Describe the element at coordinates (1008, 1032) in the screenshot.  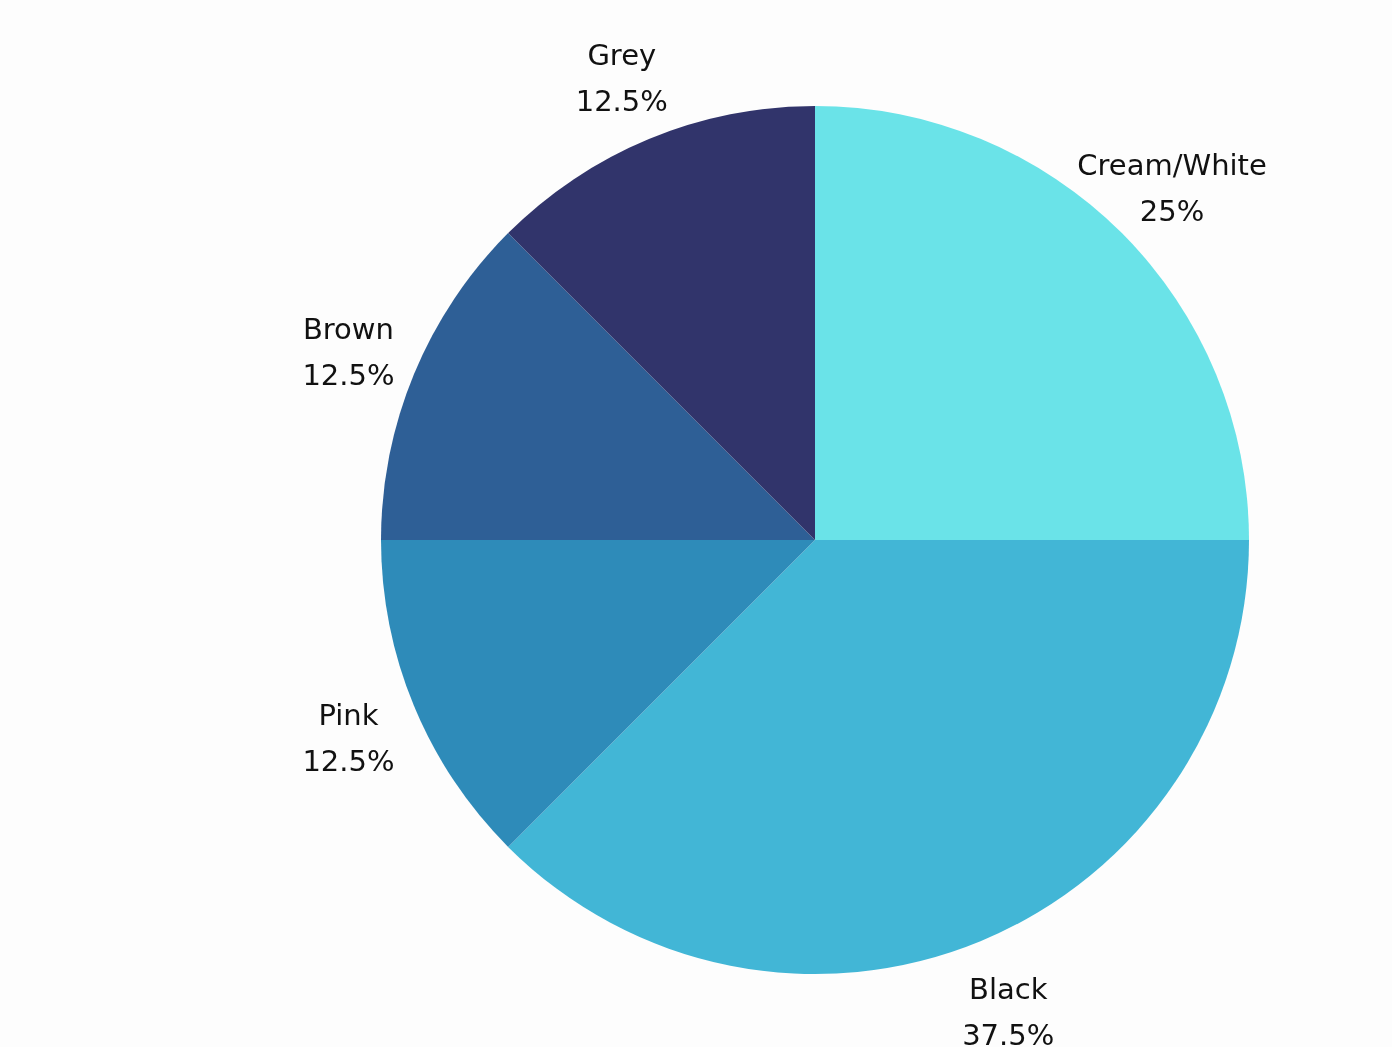
I see `data-label: 37.5%` at that location.